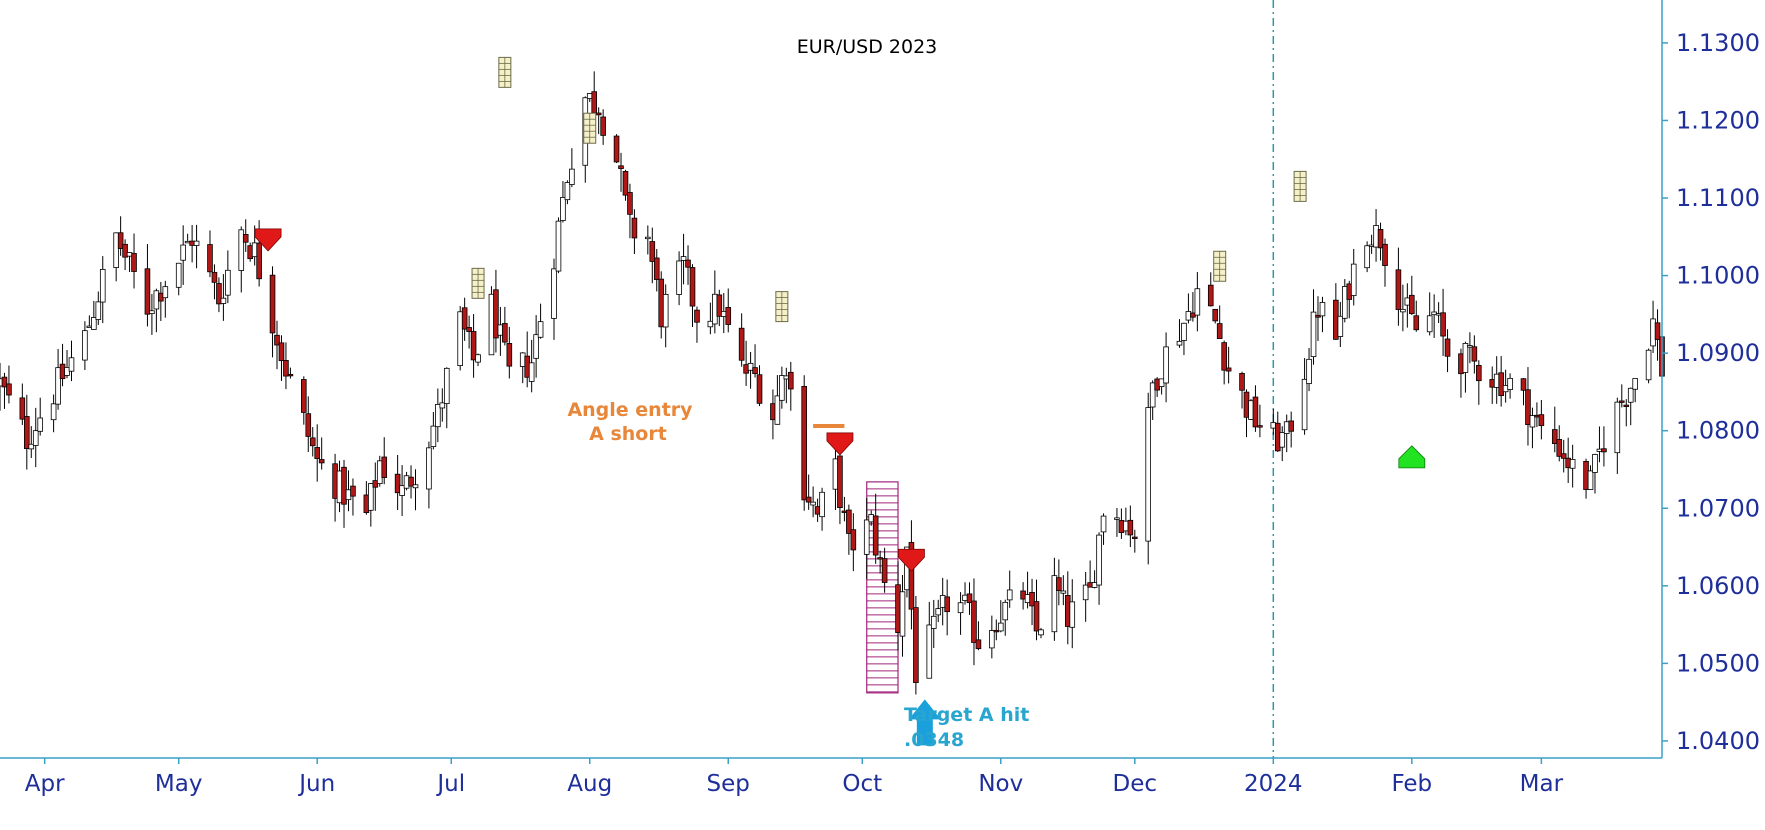 This screenshot has height=830, width=1765. Describe the element at coordinates (1718, 431) in the screenshot. I see `y-tick-label: 1.0800` at that location.